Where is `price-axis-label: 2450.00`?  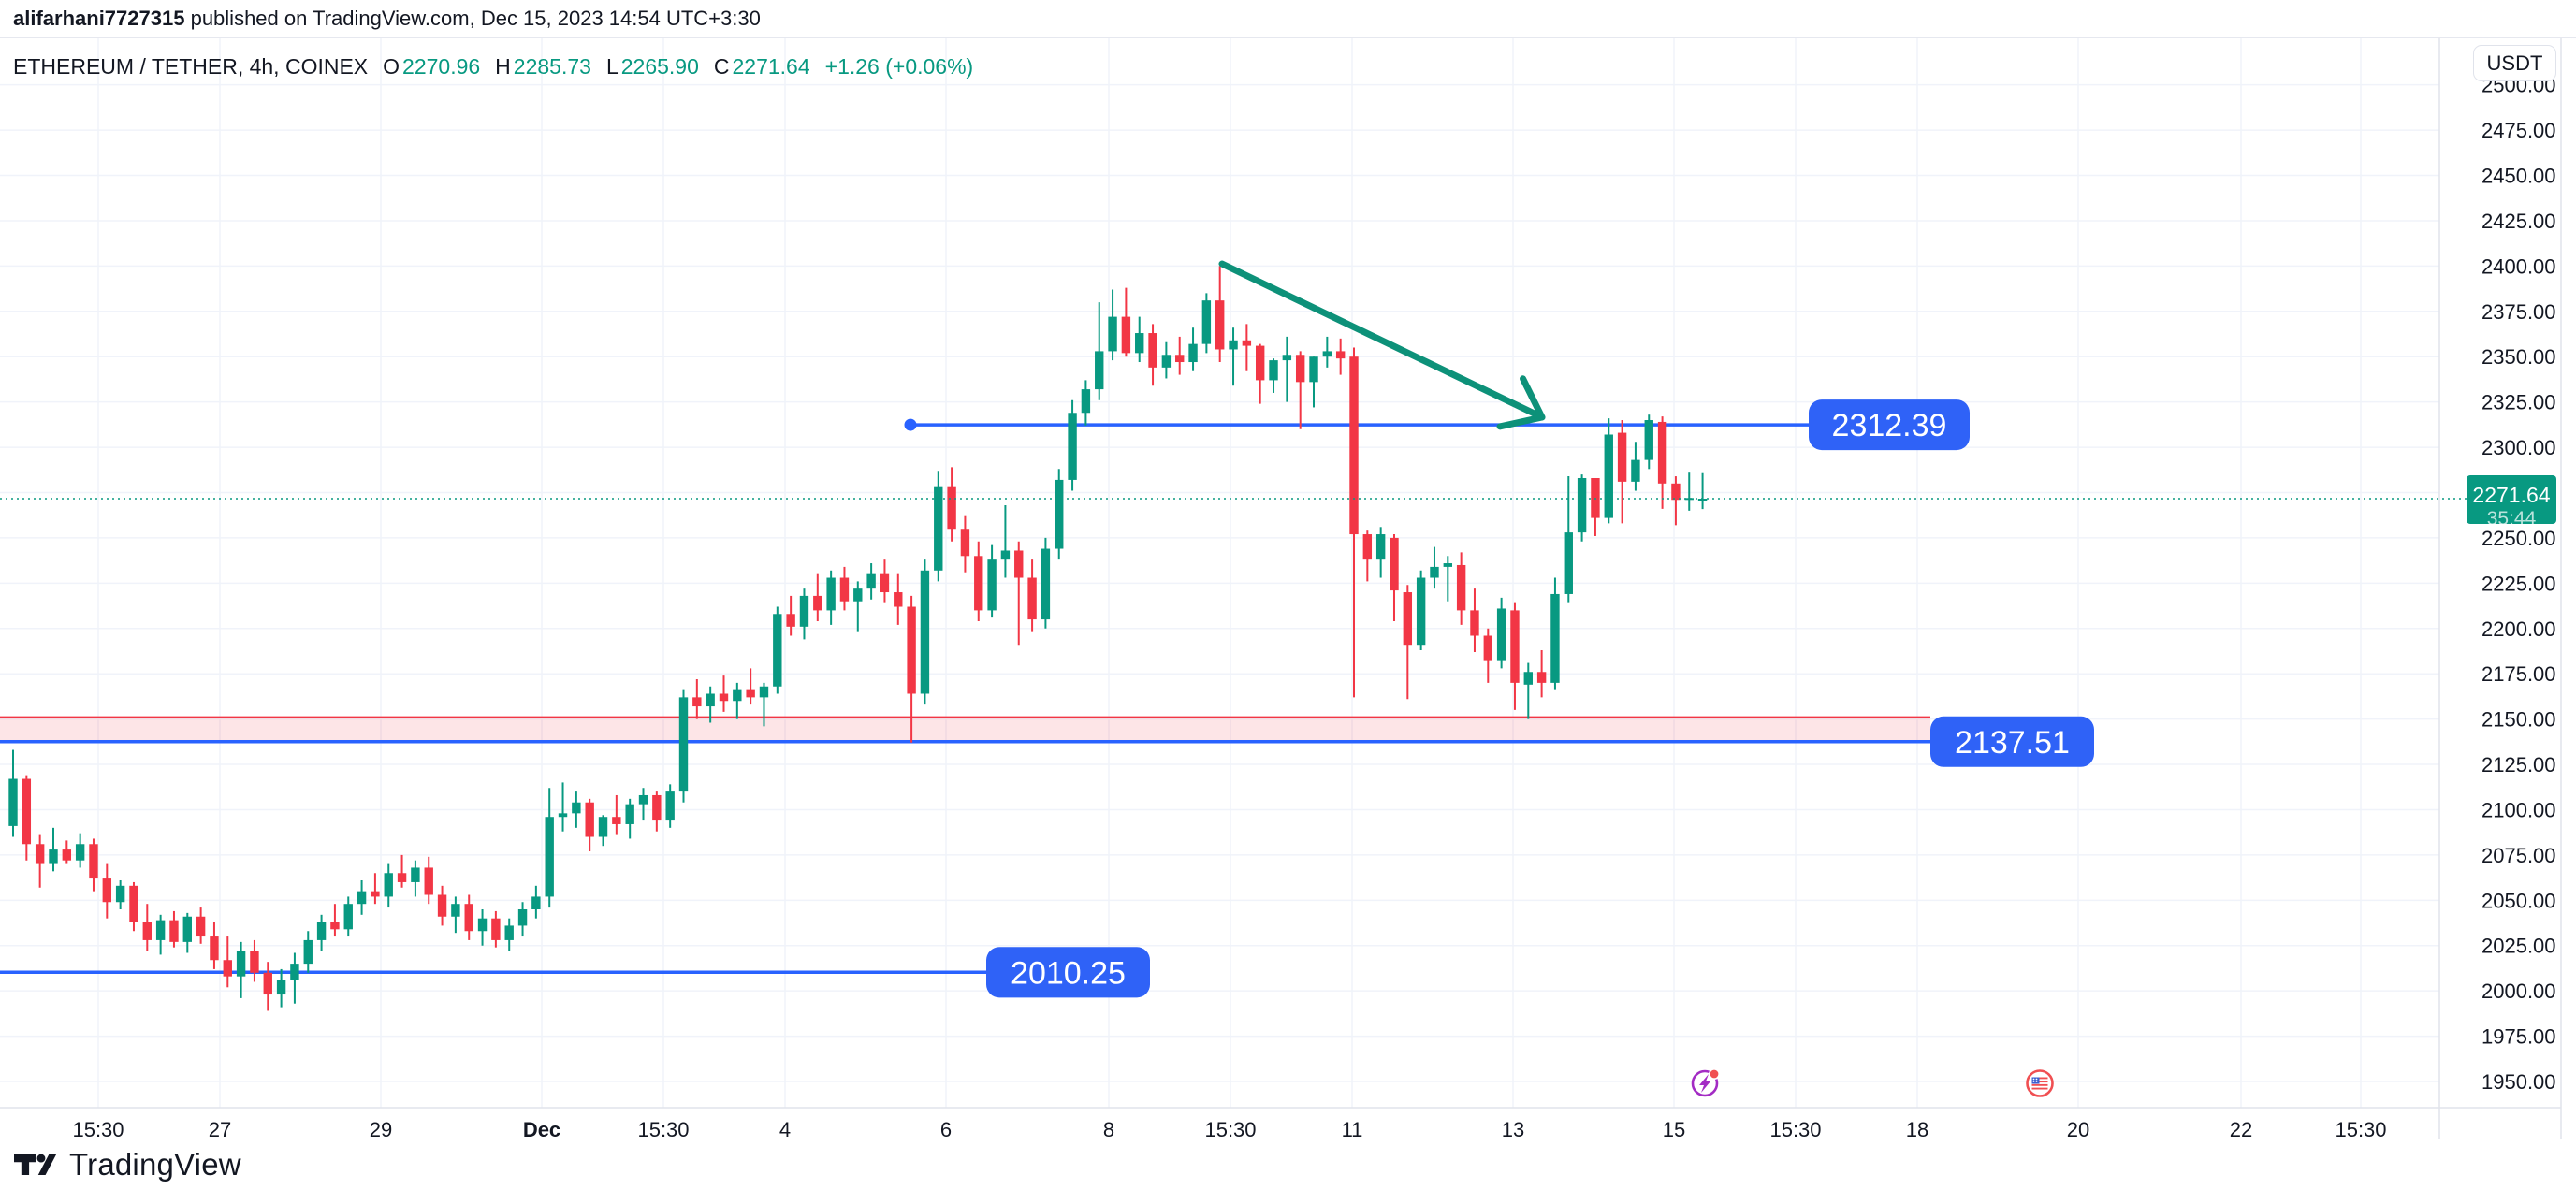
price-axis-label: 2450.00 is located at coordinates (2518, 176).